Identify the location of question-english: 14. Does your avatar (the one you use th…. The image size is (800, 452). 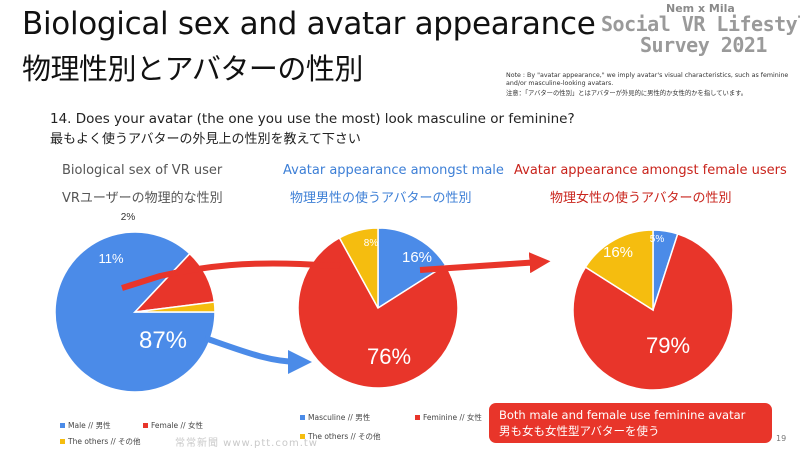
(312, 119).